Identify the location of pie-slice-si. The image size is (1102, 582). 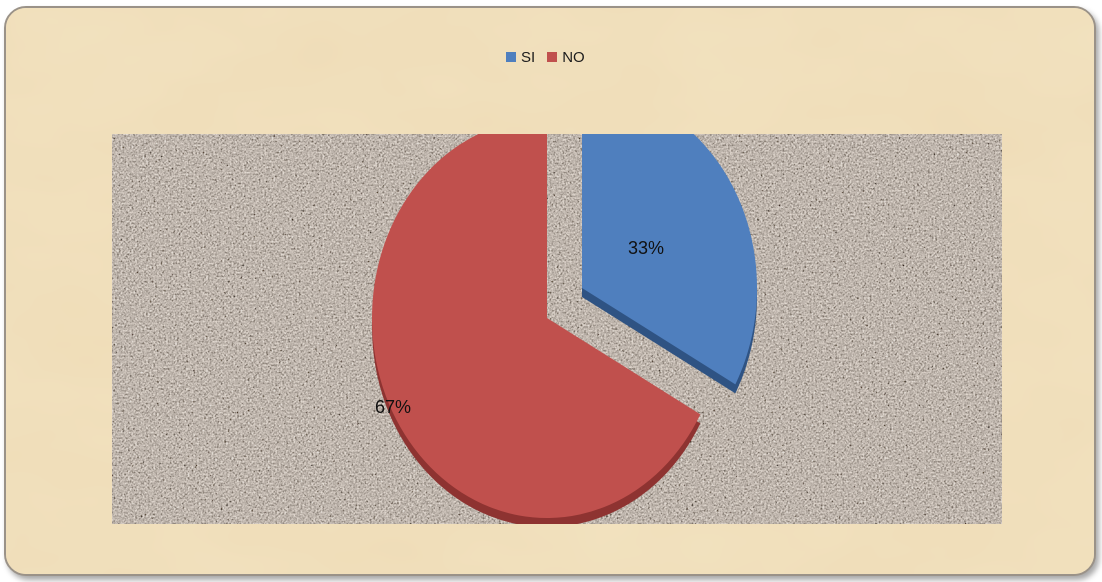
(669, 259).